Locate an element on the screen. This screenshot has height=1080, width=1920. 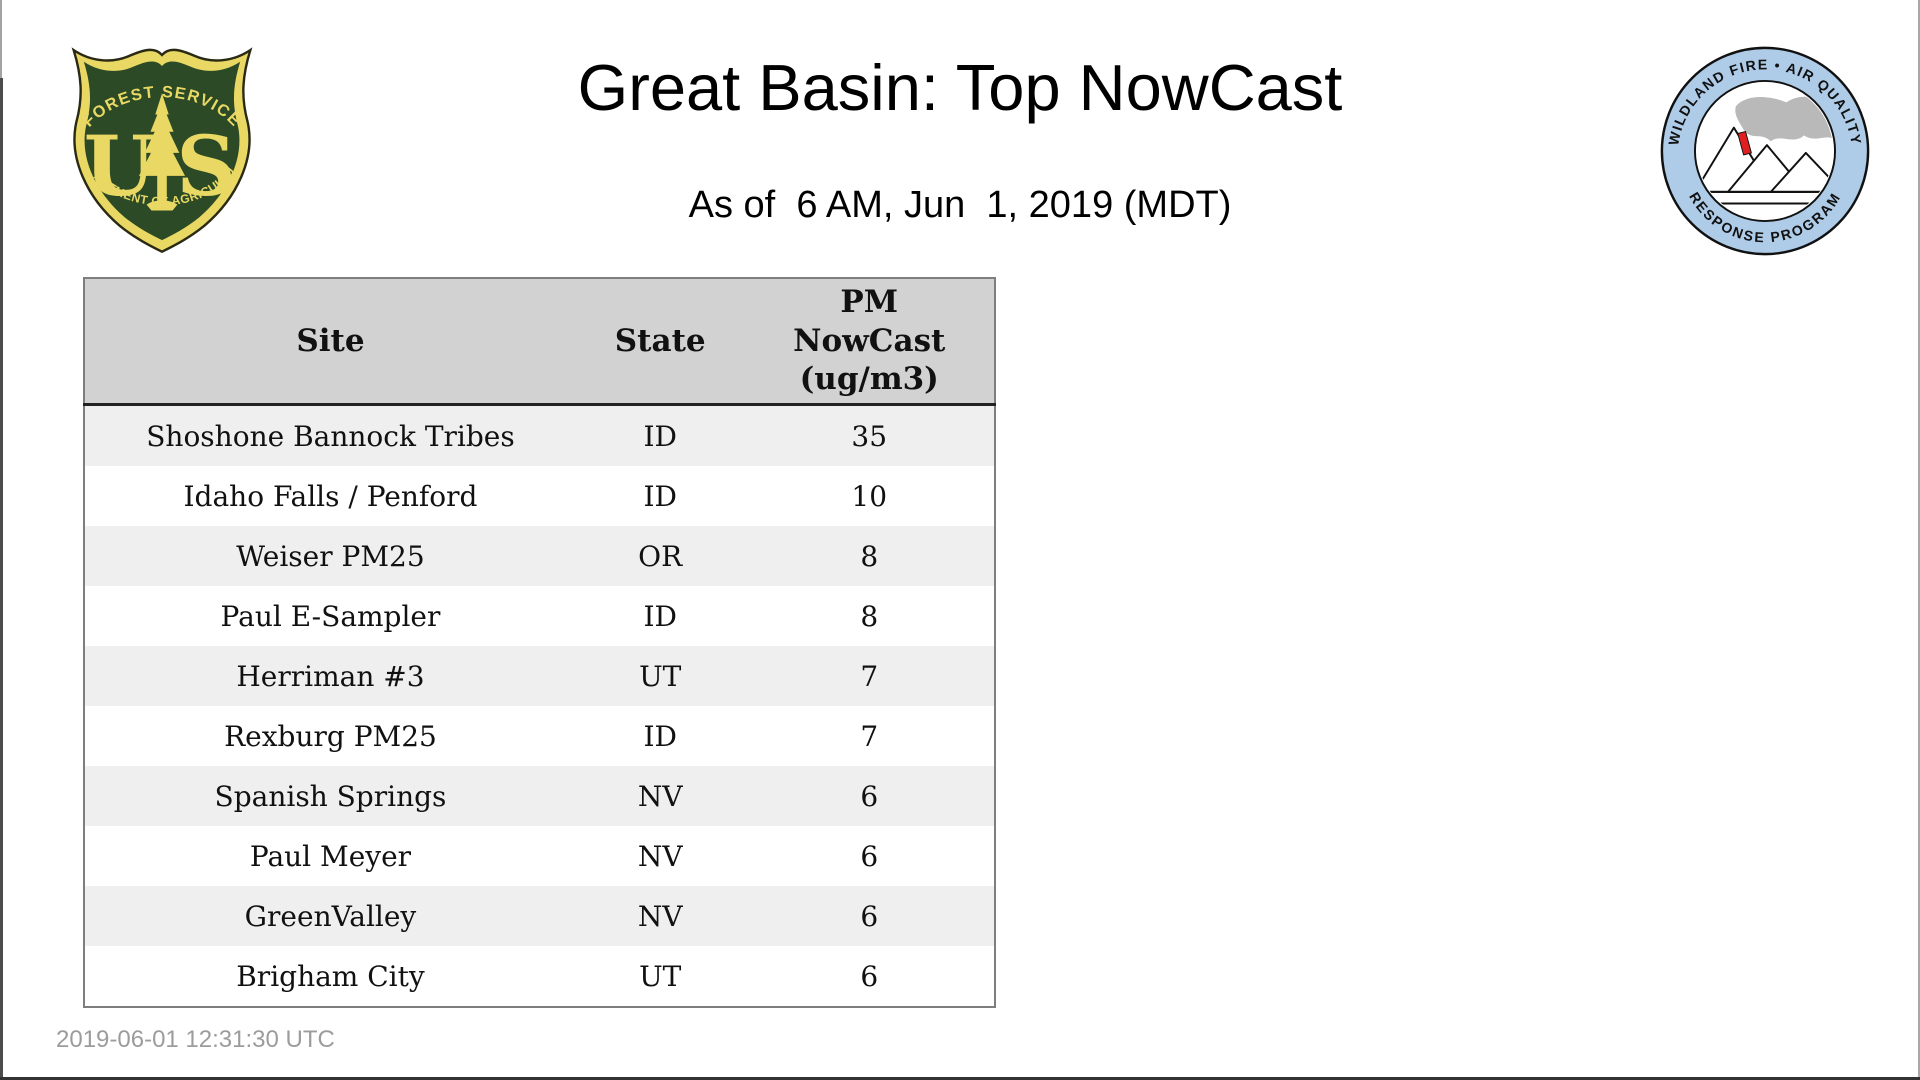
site-cell: Paul Meyer is located at coordinates (330, 856).